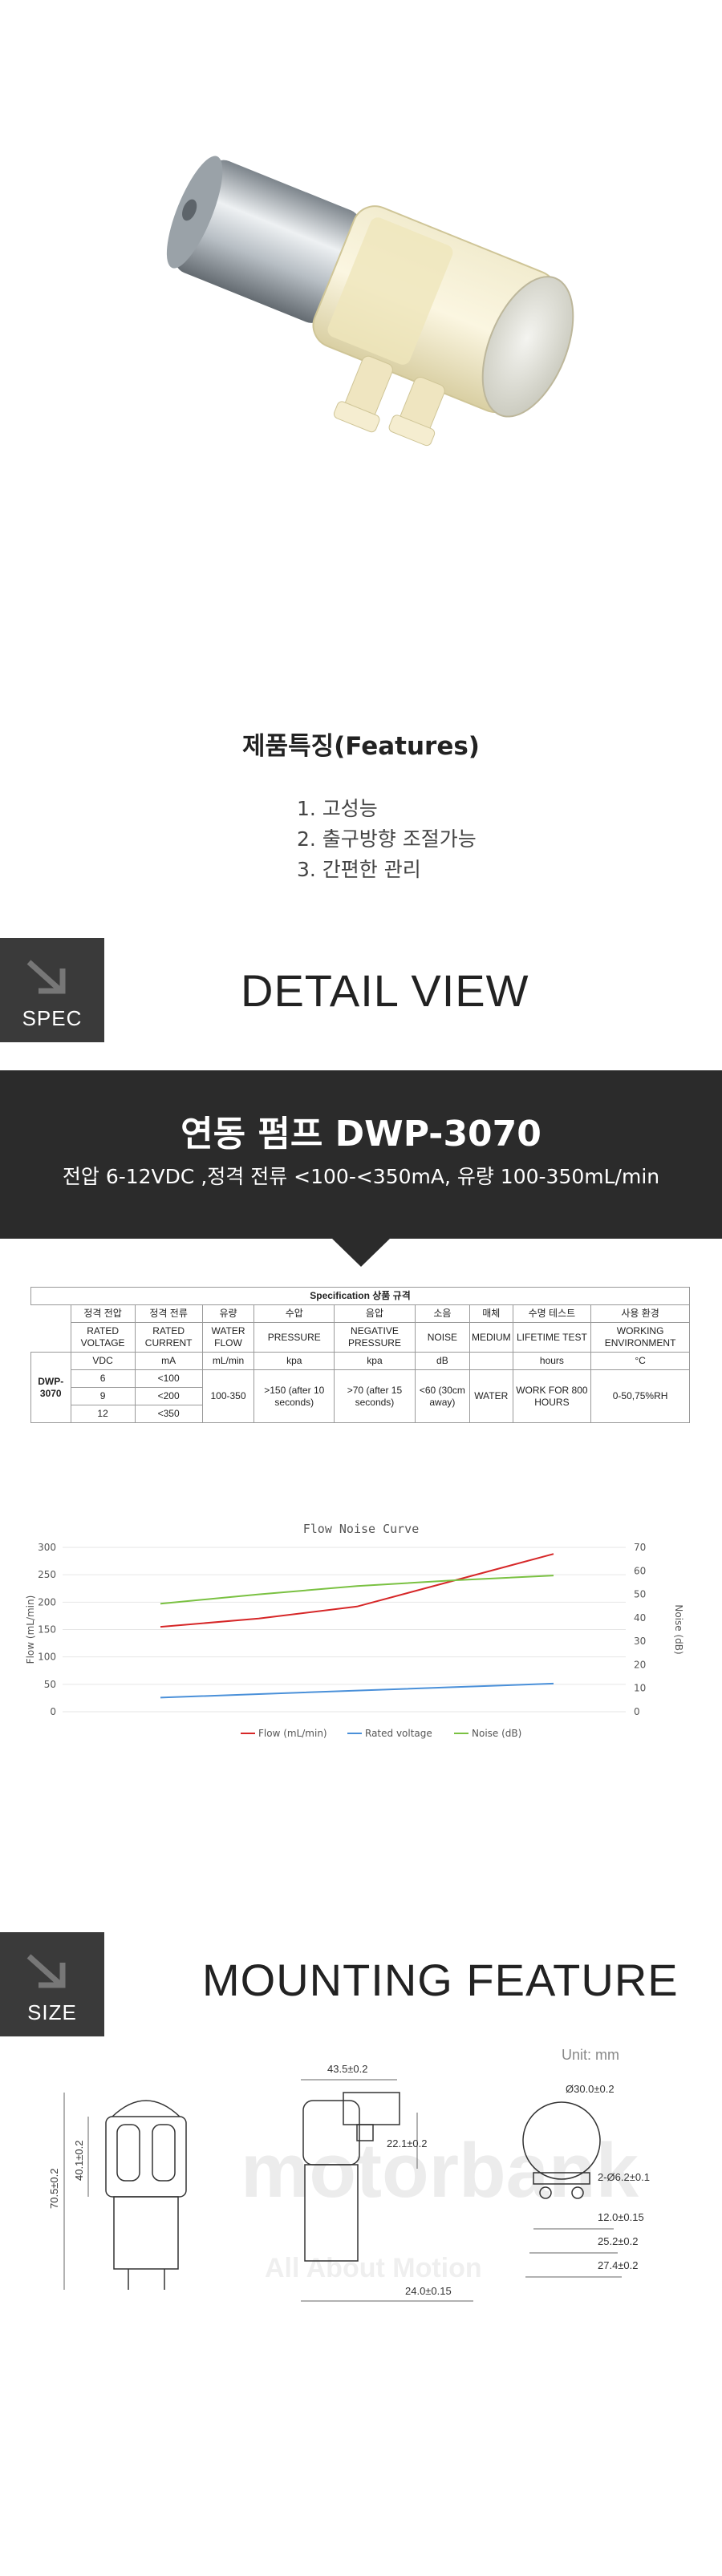  What do you see at coordinates (398, 1733) in the screenshot?
I see `legend-label: Rated voltage` at bounding box center [398, 1733].